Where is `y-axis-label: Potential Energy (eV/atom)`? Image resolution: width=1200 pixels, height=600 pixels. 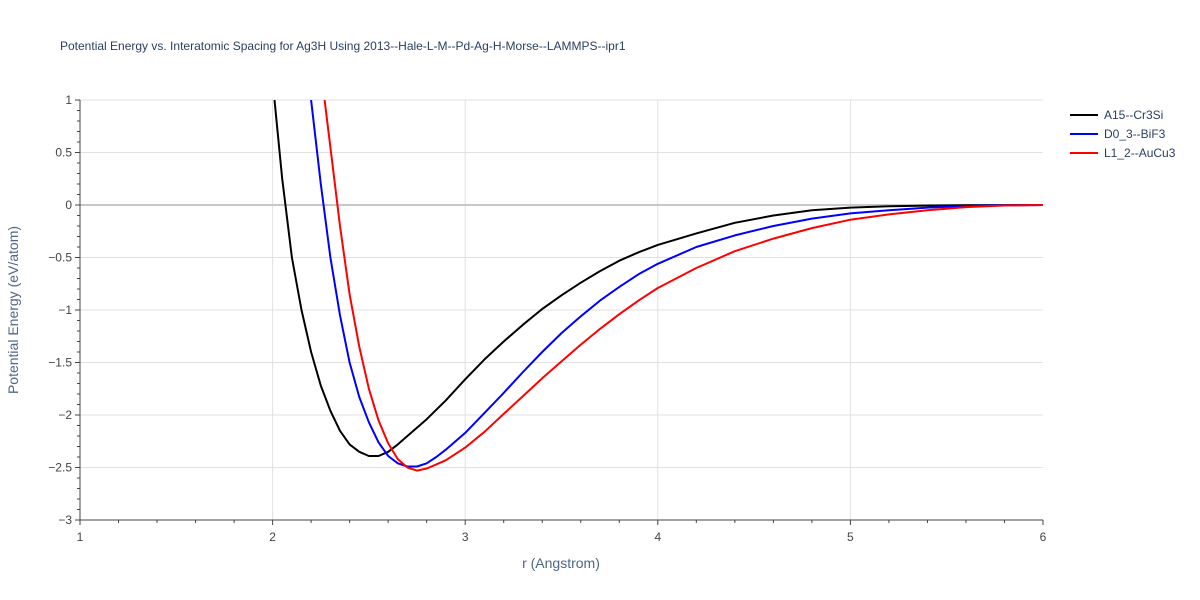 y-axis-label: Potential Energy (eV/atom) is located at coordinates (13, 310).